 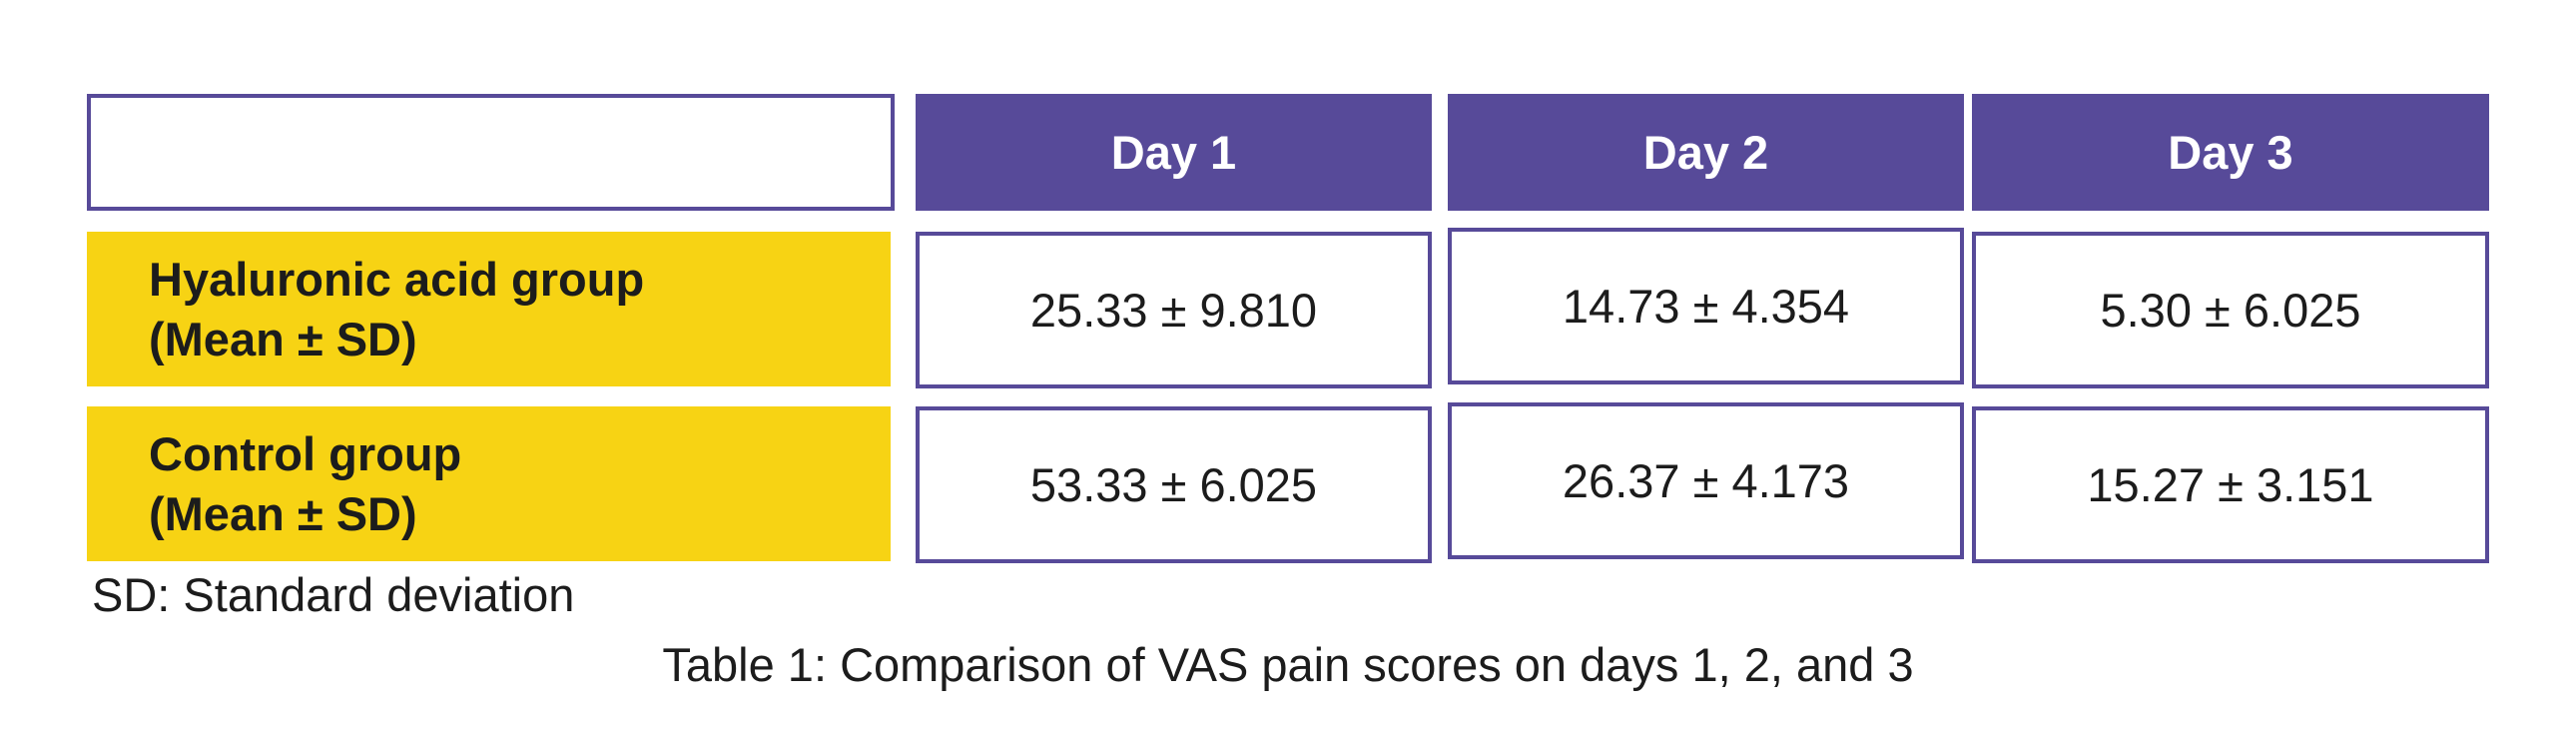 I want to click on table-header-day-1: Day 1, so click(x=1174, y=152).